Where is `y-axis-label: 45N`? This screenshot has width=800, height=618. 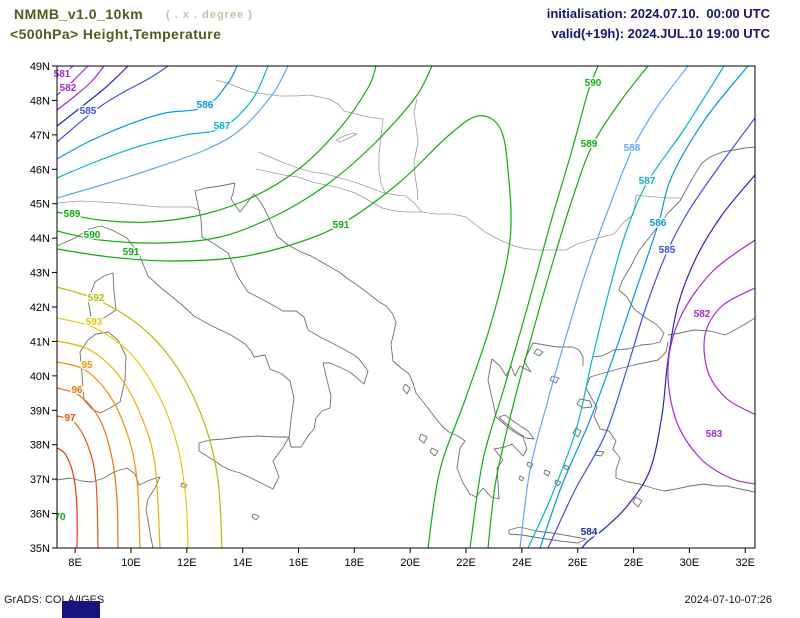 y-axis-label: 45N is located at coordinates (40, 205).